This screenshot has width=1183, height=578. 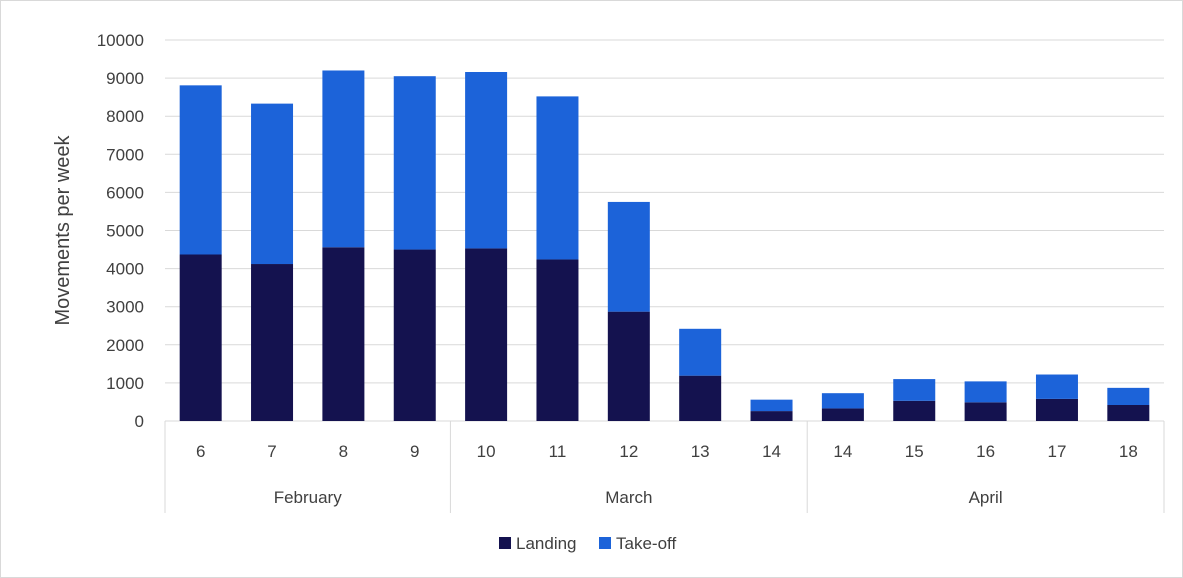 What do you see at coordinates (605, 543) in the screenshot?
I see `legend-swatch-take-off` at bounding box center [605, 543].